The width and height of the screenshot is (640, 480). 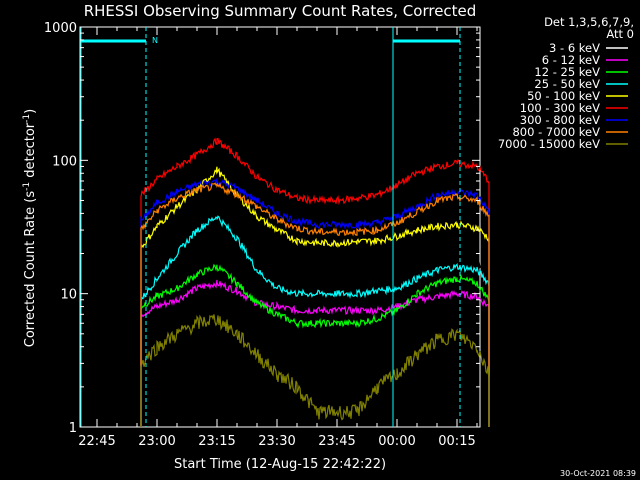 I want to click on footer-timestamp: 30-Oct-2021 08:39, so click(x=598, y=473).